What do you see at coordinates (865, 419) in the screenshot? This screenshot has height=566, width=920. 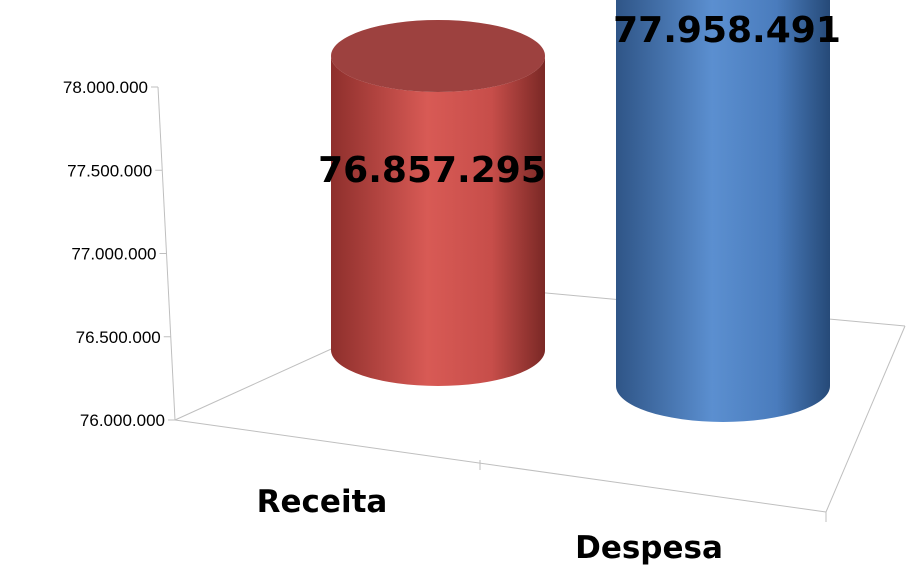 I see `floor-right-edge` at bounding box center [865, 419].